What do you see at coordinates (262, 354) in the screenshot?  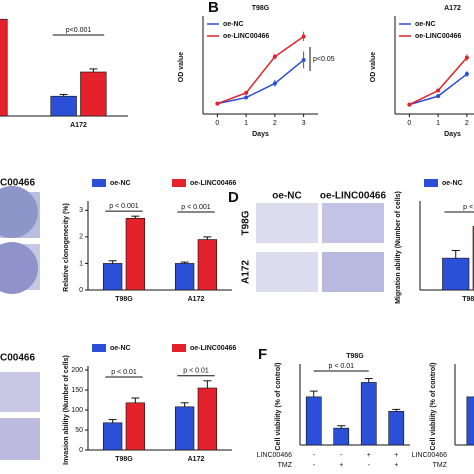 I see `panel-letter: F` at bounding box center [262, 354].